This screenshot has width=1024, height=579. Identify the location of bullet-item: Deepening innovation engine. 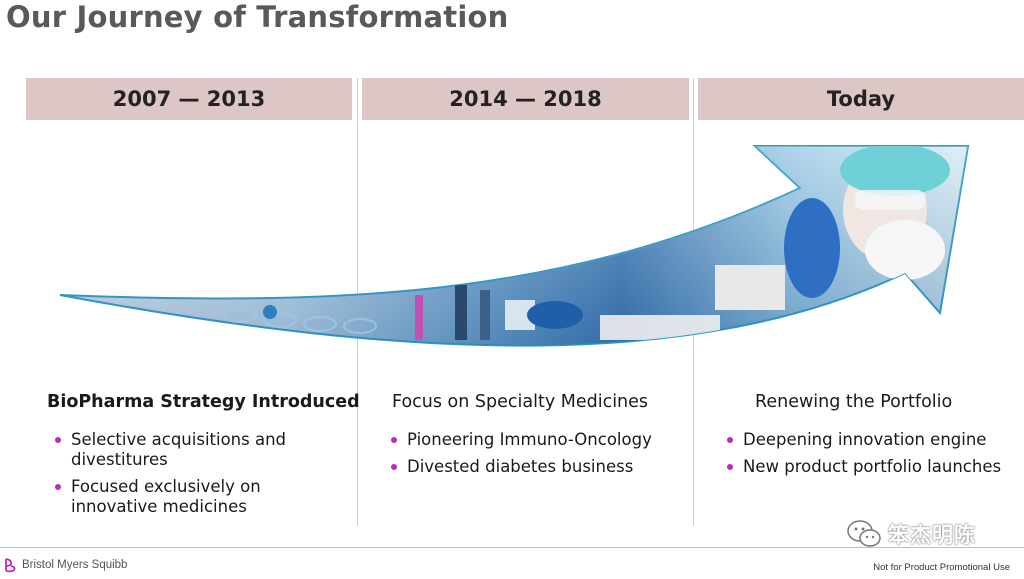
(867, 440).